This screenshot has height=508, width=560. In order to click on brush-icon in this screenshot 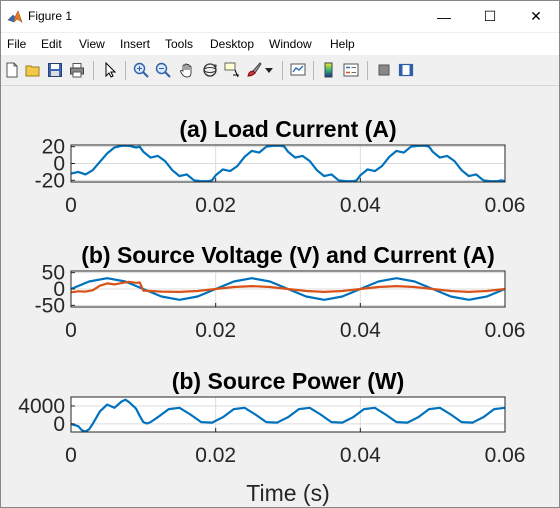, I will do `click(254, 70)`.